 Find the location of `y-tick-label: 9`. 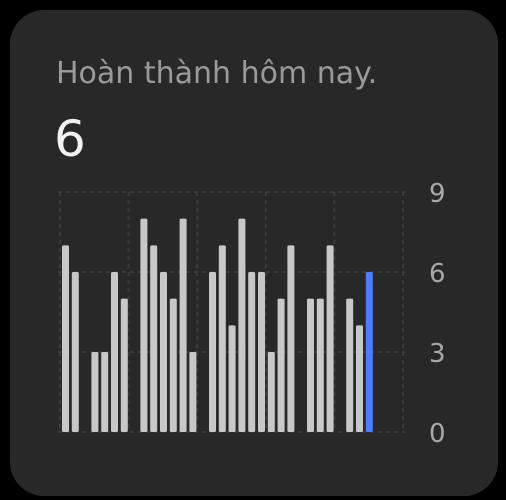

y-tick-label: 9 is located at coordinates (437, 194).